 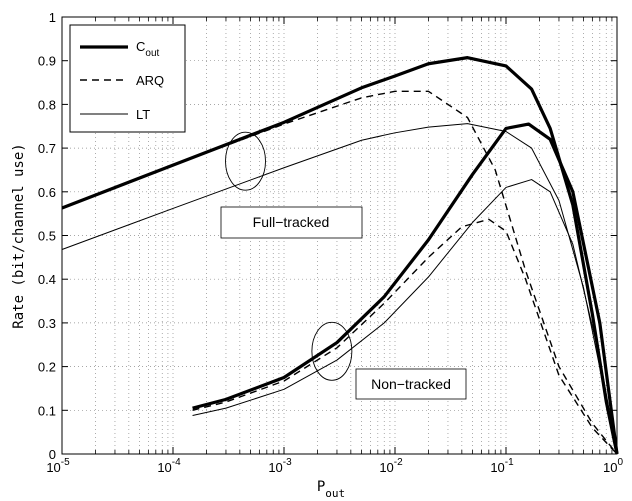 I want to click on x-axis-title-sub: out, so click(x=335, y=493).